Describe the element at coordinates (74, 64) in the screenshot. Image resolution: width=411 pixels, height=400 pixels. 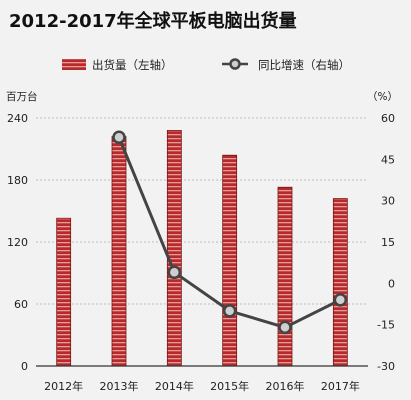
I see `legend-bar-swatch` at that location.